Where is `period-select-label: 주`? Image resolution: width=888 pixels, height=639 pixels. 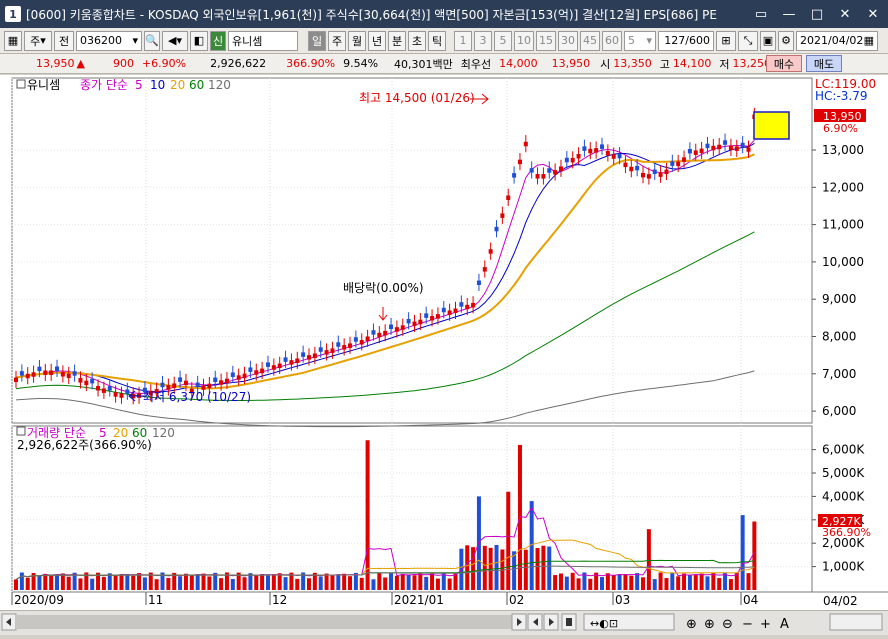 period-select-label: 주 is located at coordinates (35, 41).